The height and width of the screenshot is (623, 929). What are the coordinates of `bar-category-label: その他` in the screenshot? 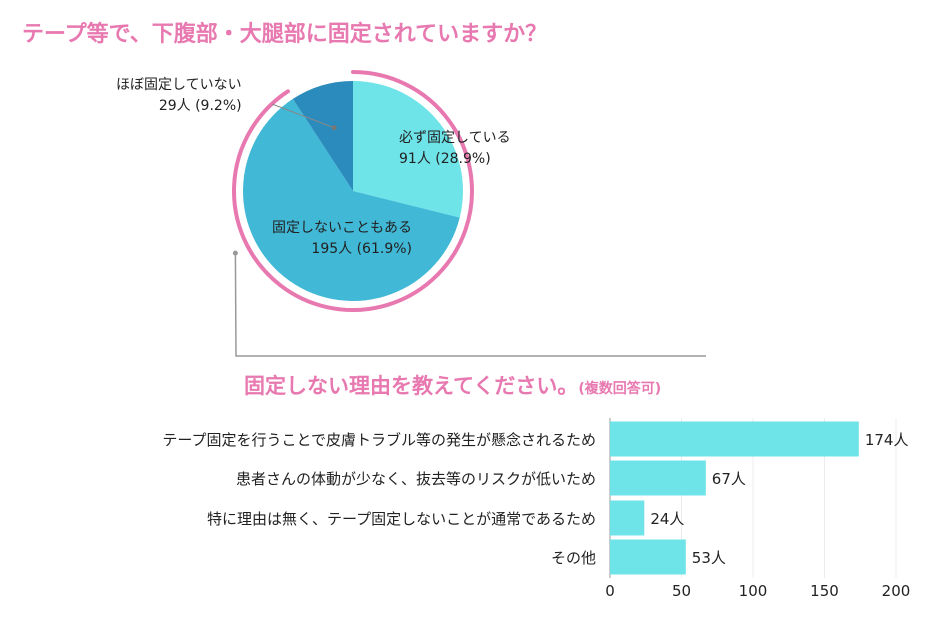 It's located at (573, 558).